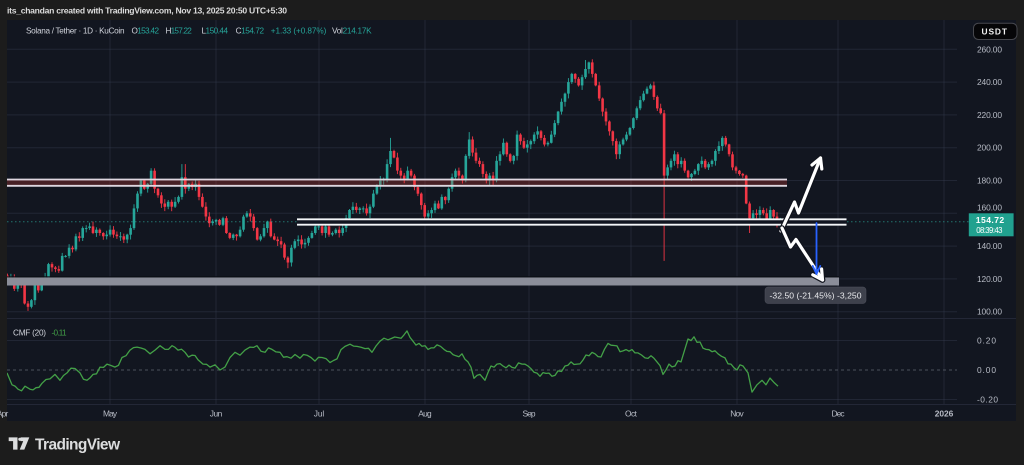 This screenshot has width=1024, height=465. I want to click on svg-text: 200.00, so click(989, 148).